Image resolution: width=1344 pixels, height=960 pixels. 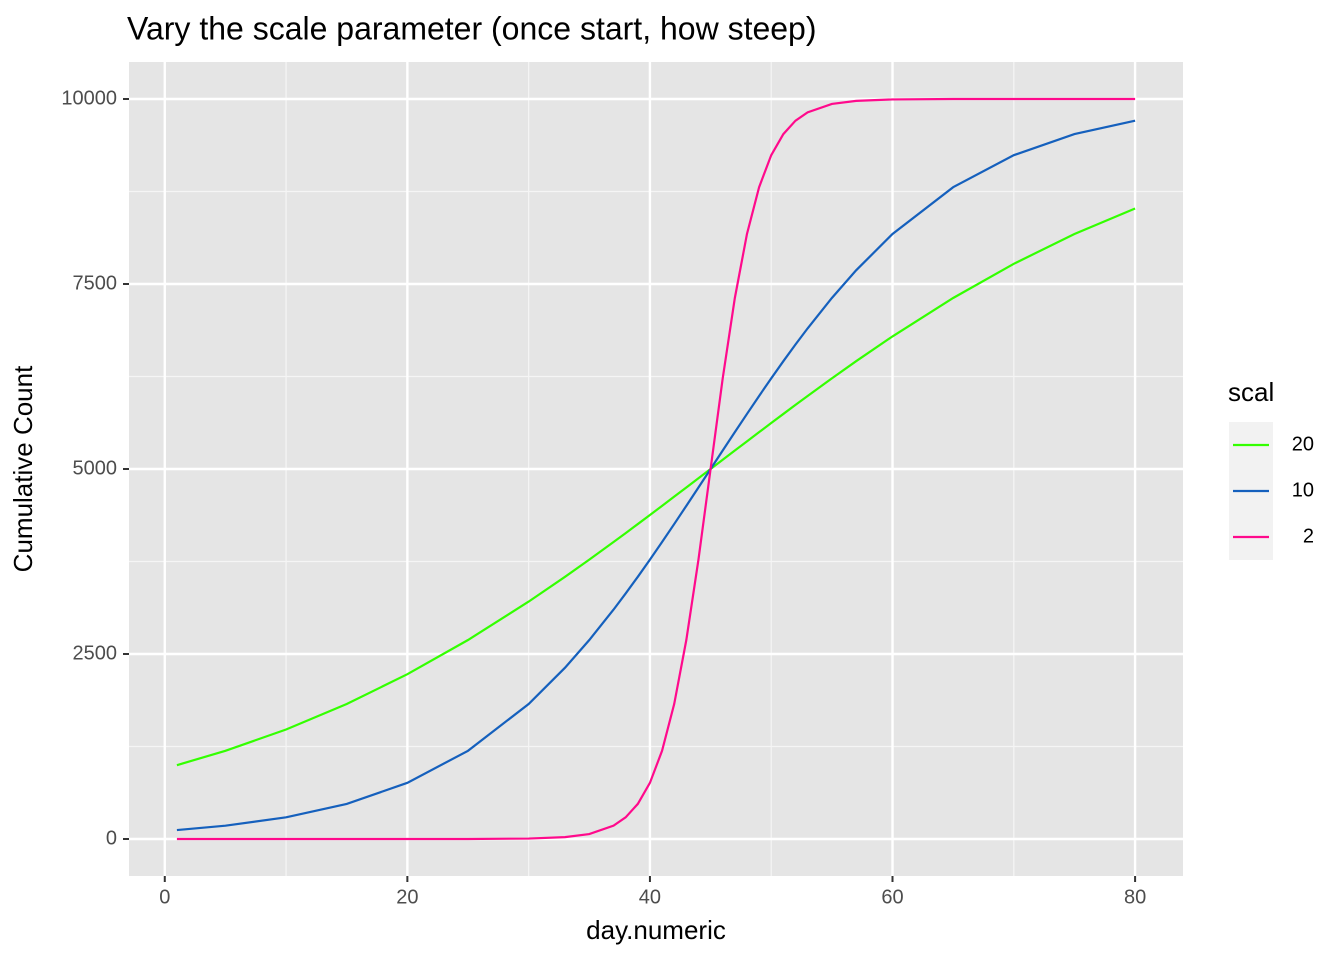 What do you see at coordinates (95, 283) in the screenshot?
I see `y-tick-label: 7500` at bounding box center [95, 283].